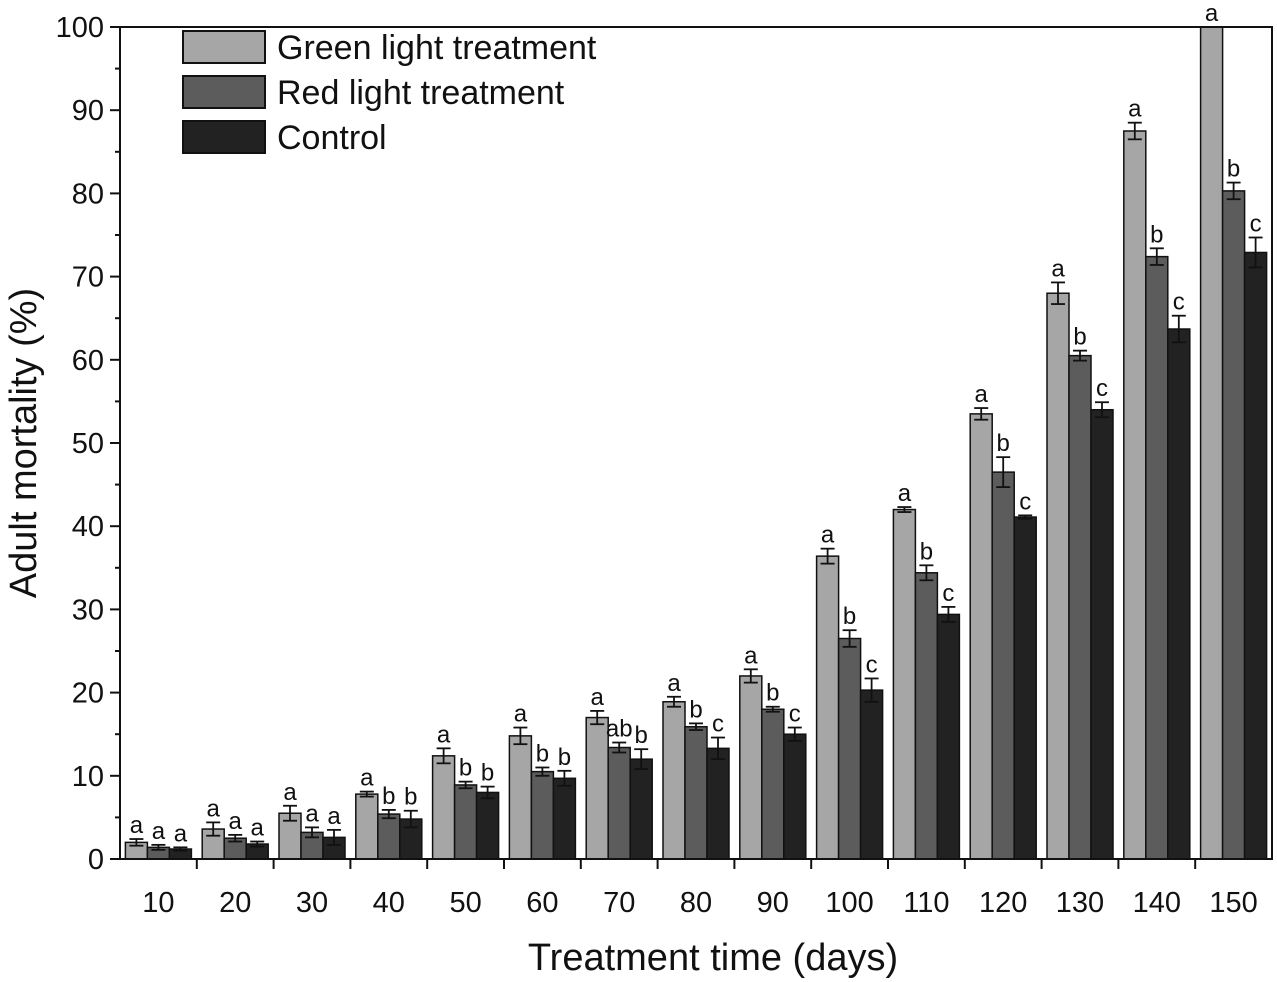 This screenshot has width=1277, height=982. What do you see at coordinates (437, 48) in the screenshot?
I see `legend-label: Green light treatment` at bounding box center [437, 48].